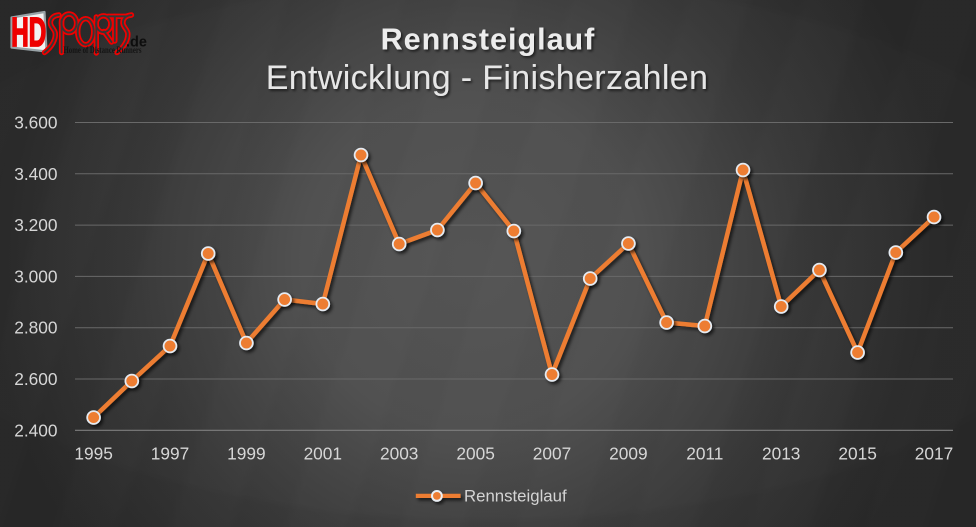 This screenshot has width=976, height=527. Describe the element at coordinates (704, 454) in the screenshot. I see `svg-text: 2011` at that location.